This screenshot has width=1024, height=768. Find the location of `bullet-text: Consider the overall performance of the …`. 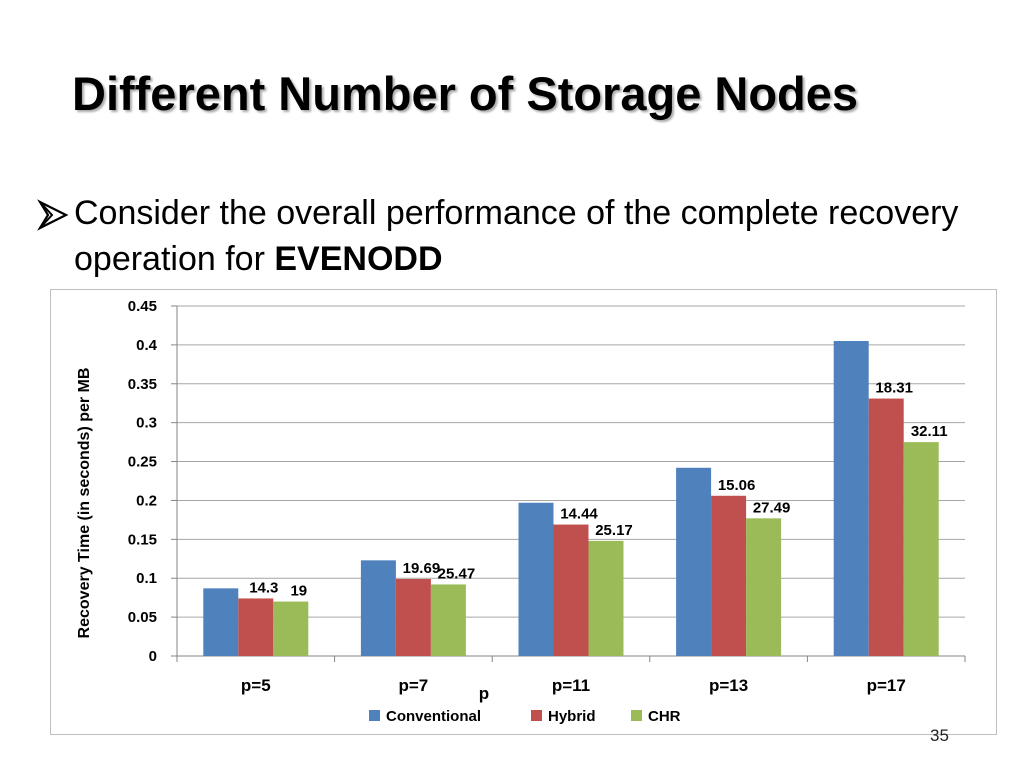

bullet-text: Consider the overall performance of the … is located at coordinates (525, 236).